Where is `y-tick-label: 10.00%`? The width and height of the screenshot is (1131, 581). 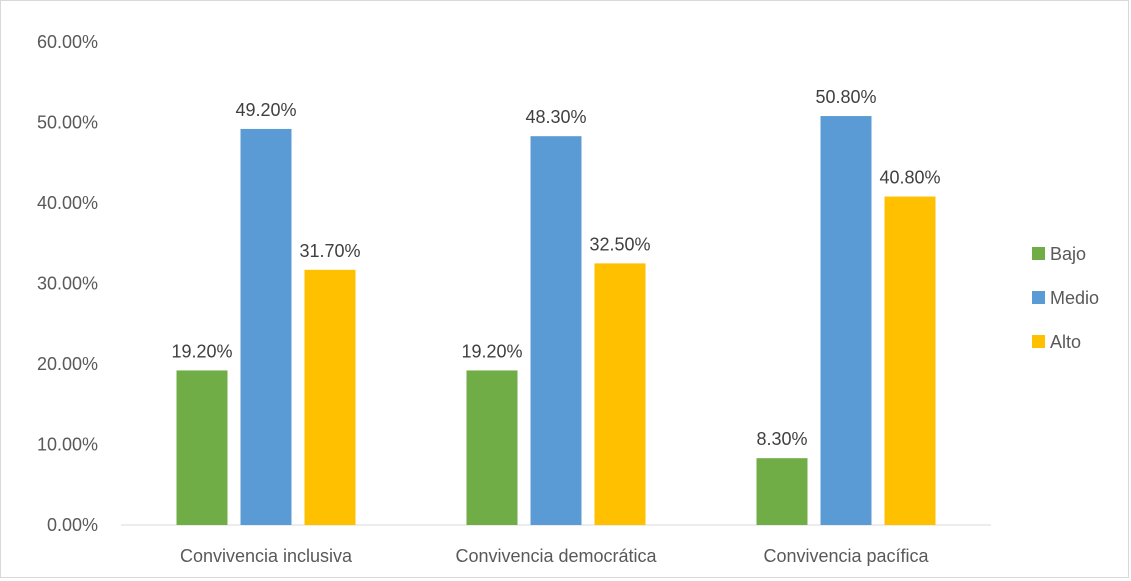
y-tick-label: 10.00% is located at coordinates (67, 445).